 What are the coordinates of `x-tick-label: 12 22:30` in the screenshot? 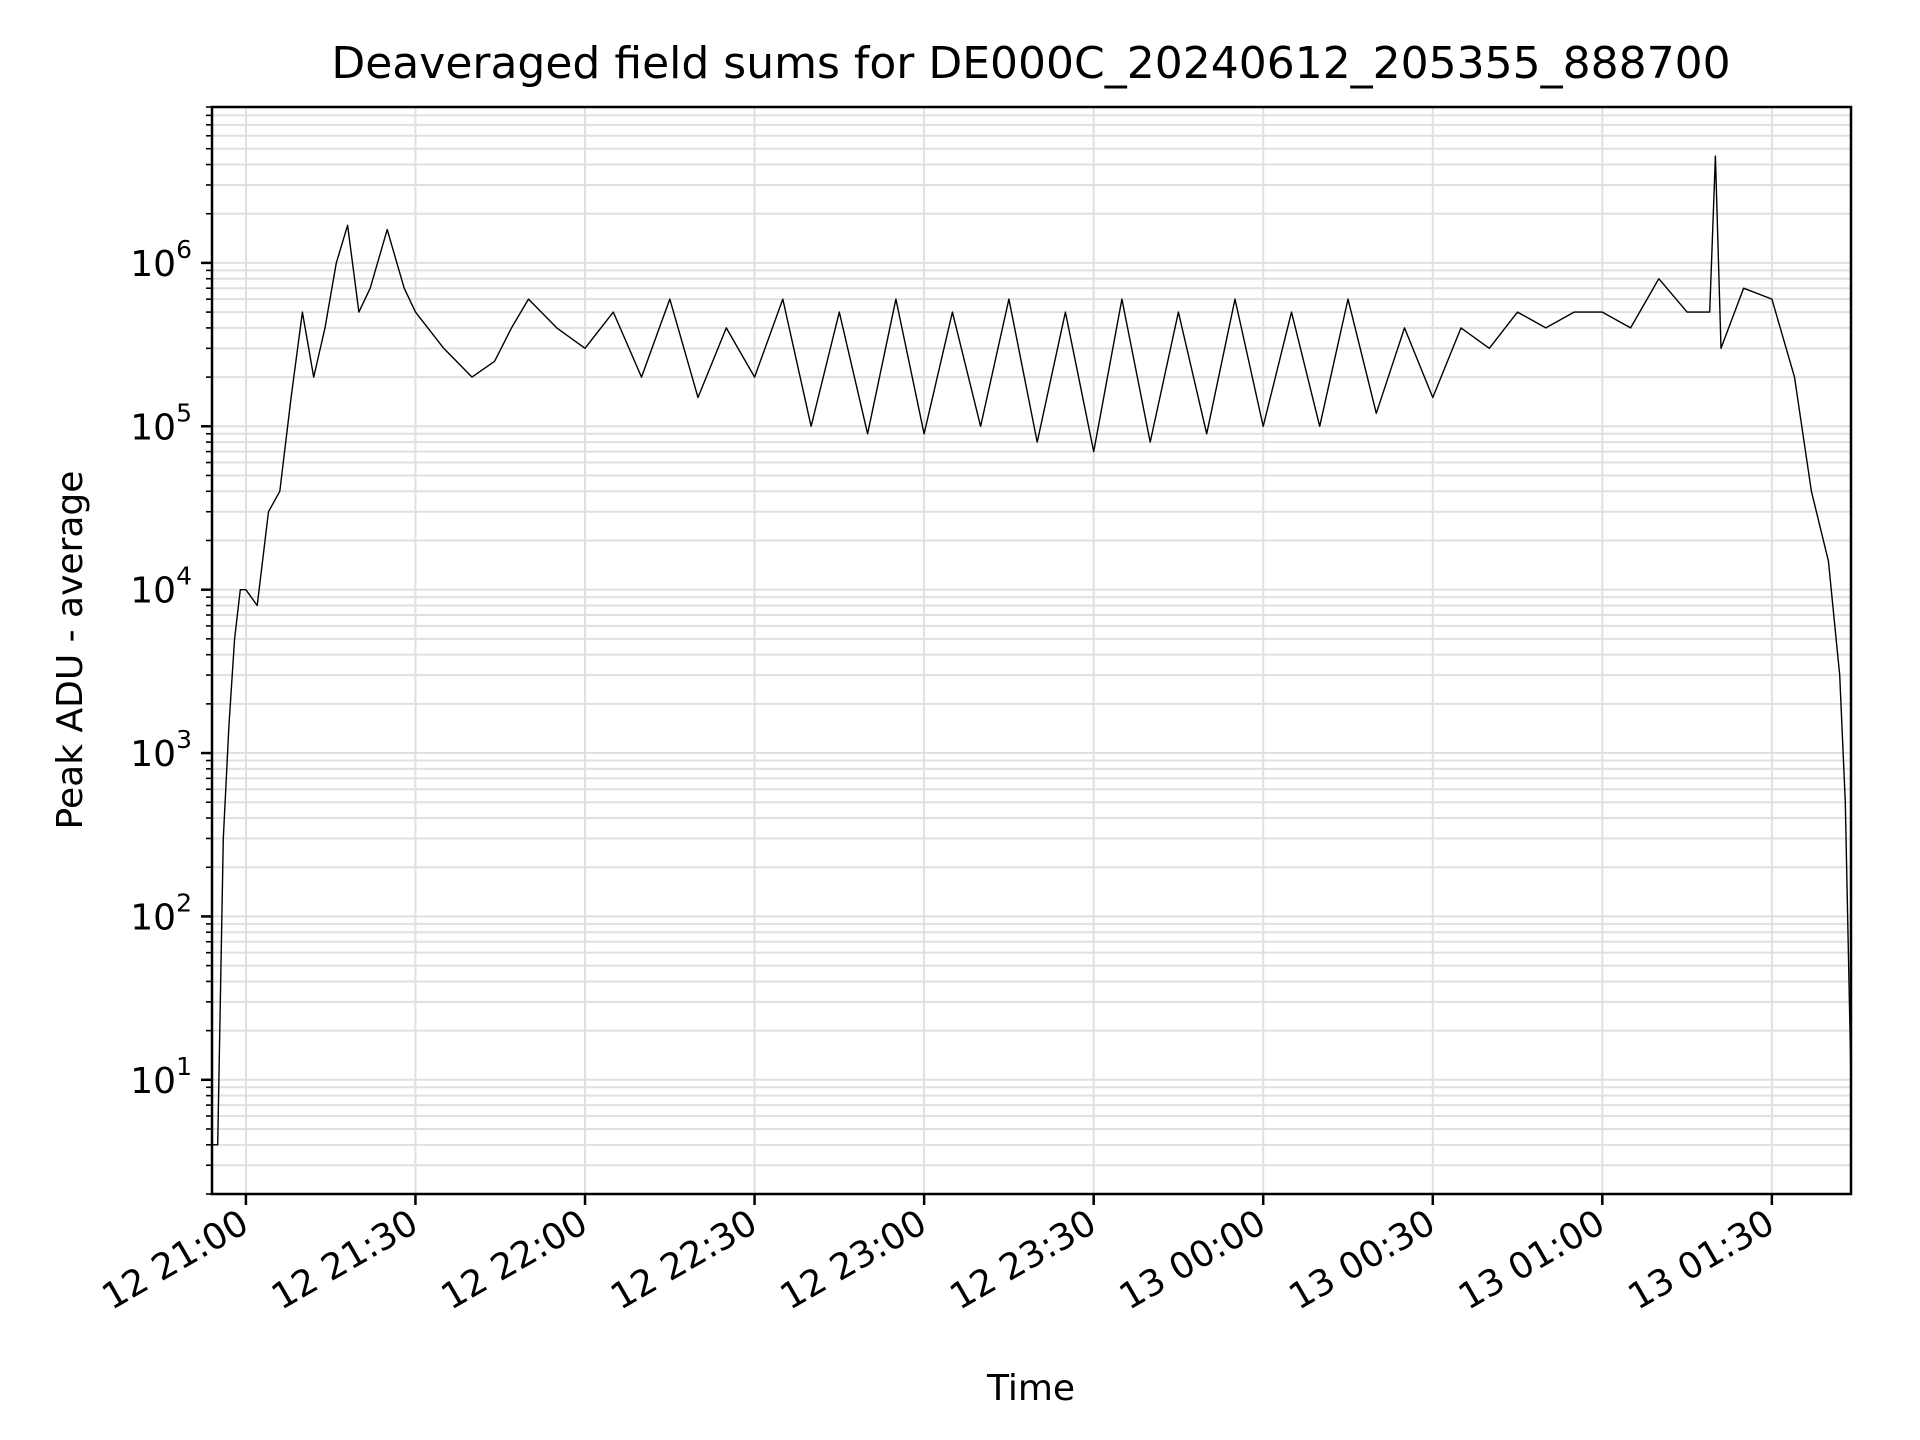 It's located at (684, 1260).